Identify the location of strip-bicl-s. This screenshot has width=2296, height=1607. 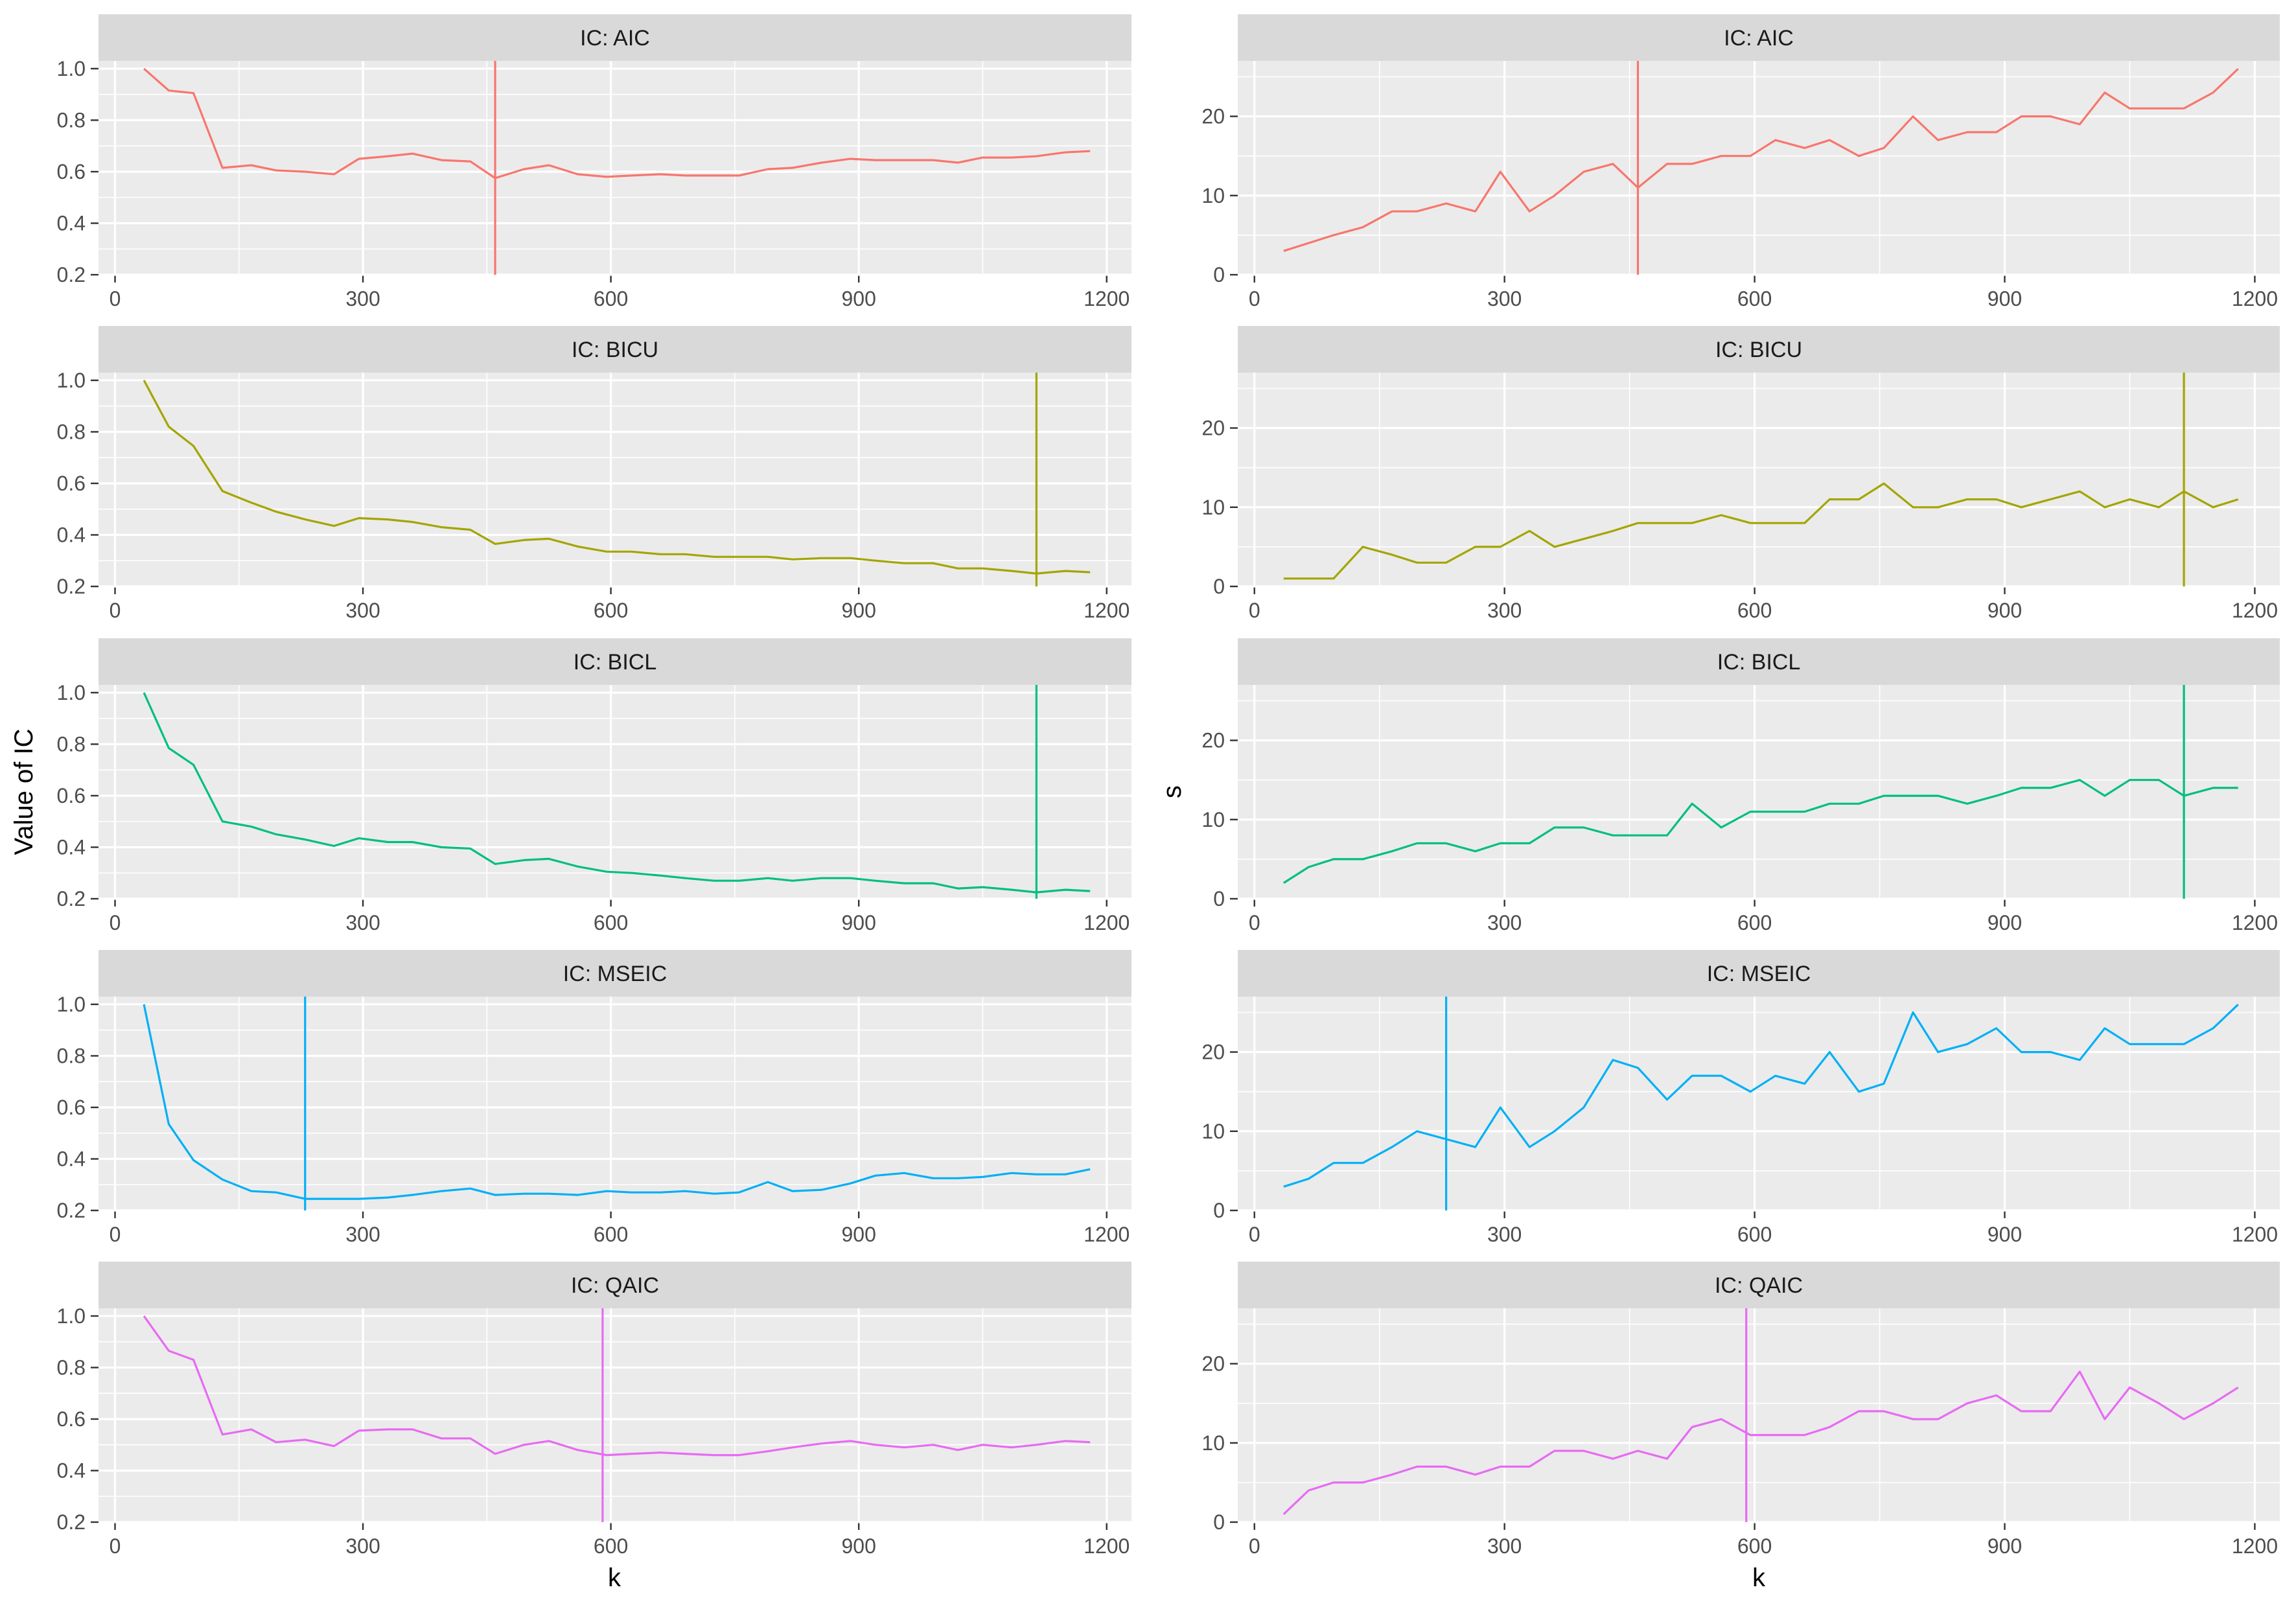
(1759, 661).